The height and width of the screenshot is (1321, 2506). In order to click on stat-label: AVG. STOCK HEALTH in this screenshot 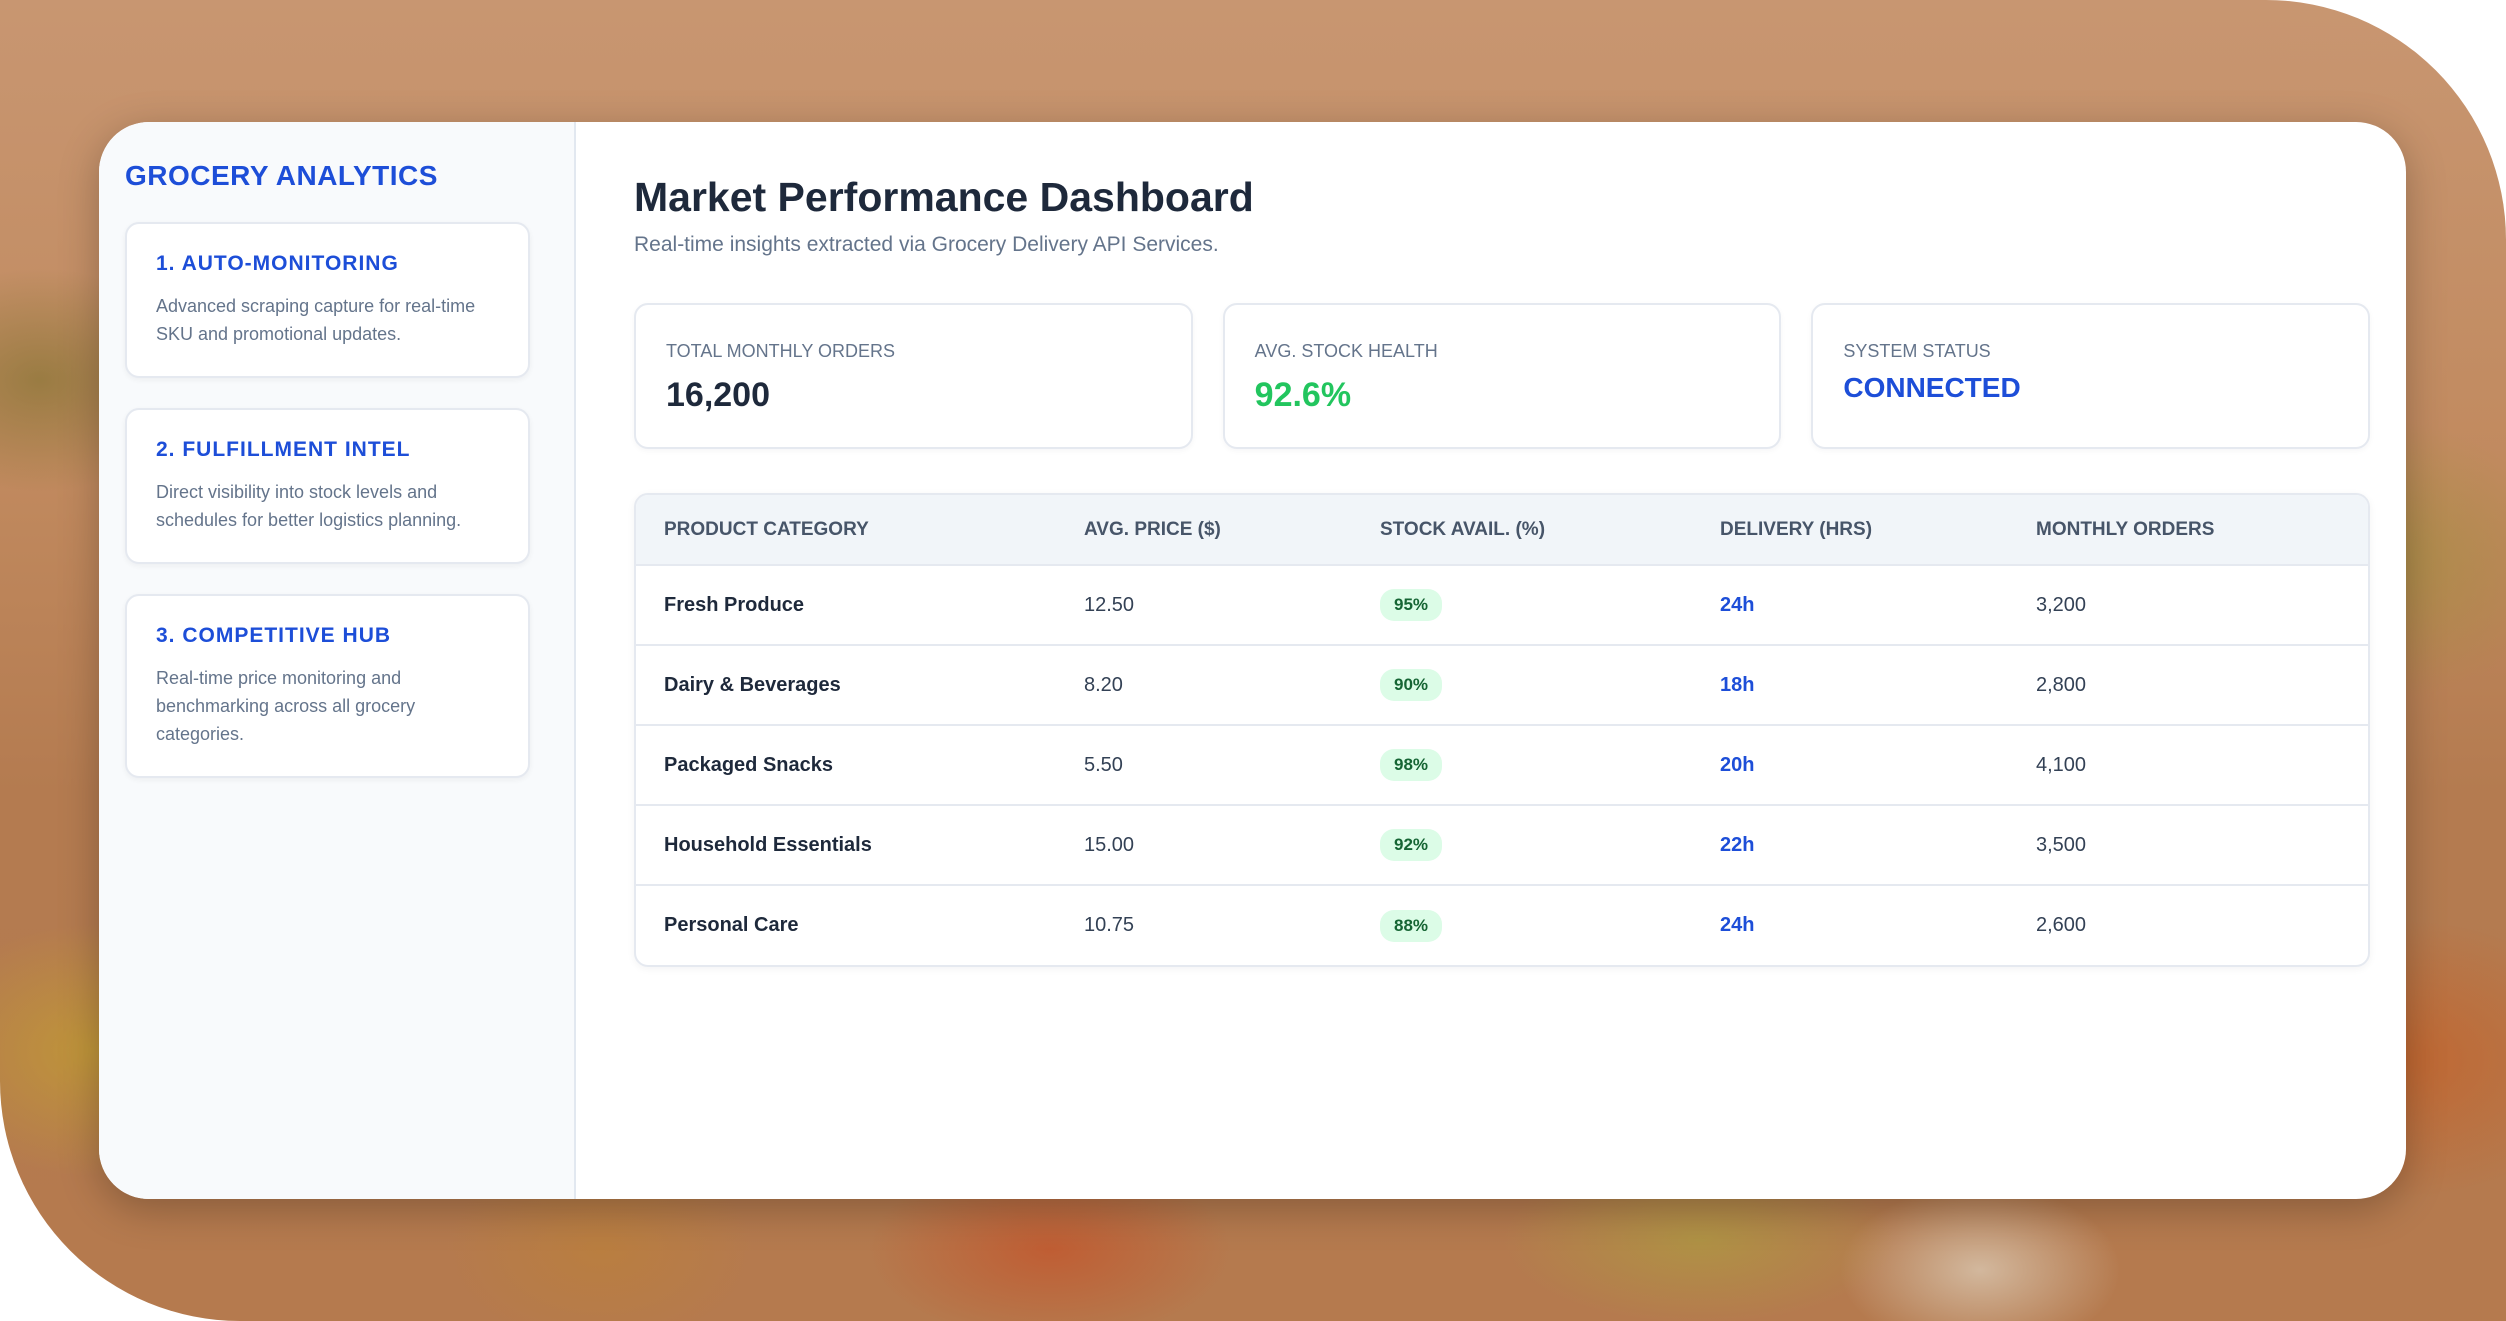, I will do `click(1346, 351)`.